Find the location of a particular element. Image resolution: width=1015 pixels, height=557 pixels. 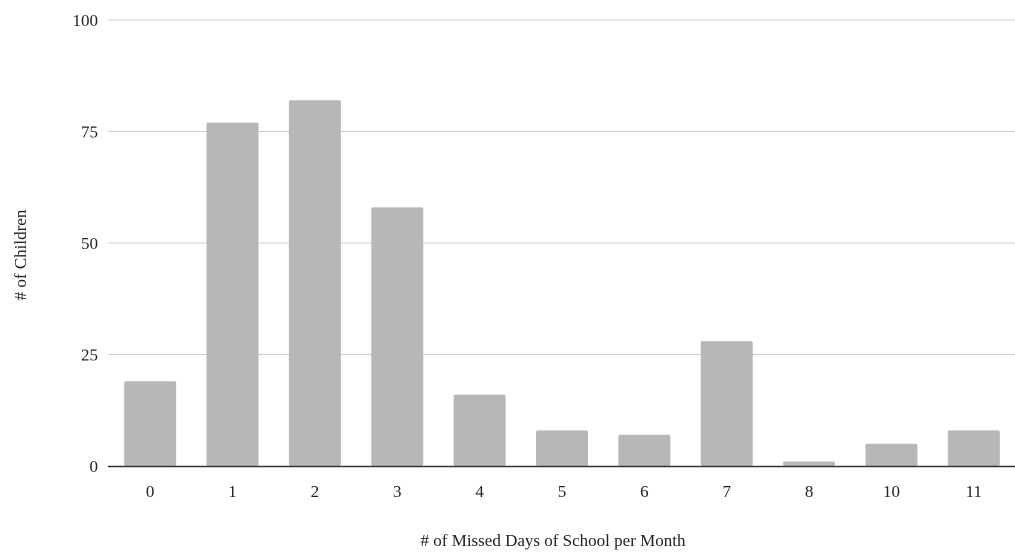

y-tick-label: 25 is located at coordinates (89, 355).